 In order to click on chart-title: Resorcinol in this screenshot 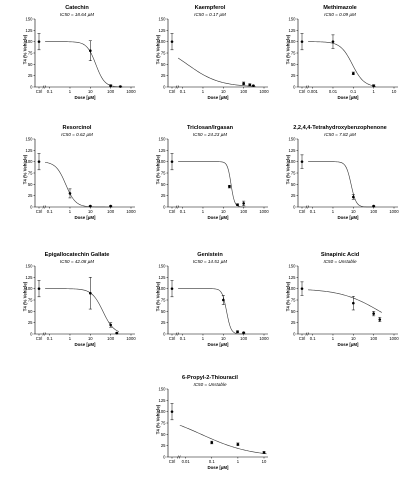, I will do `click(77, 128)`.